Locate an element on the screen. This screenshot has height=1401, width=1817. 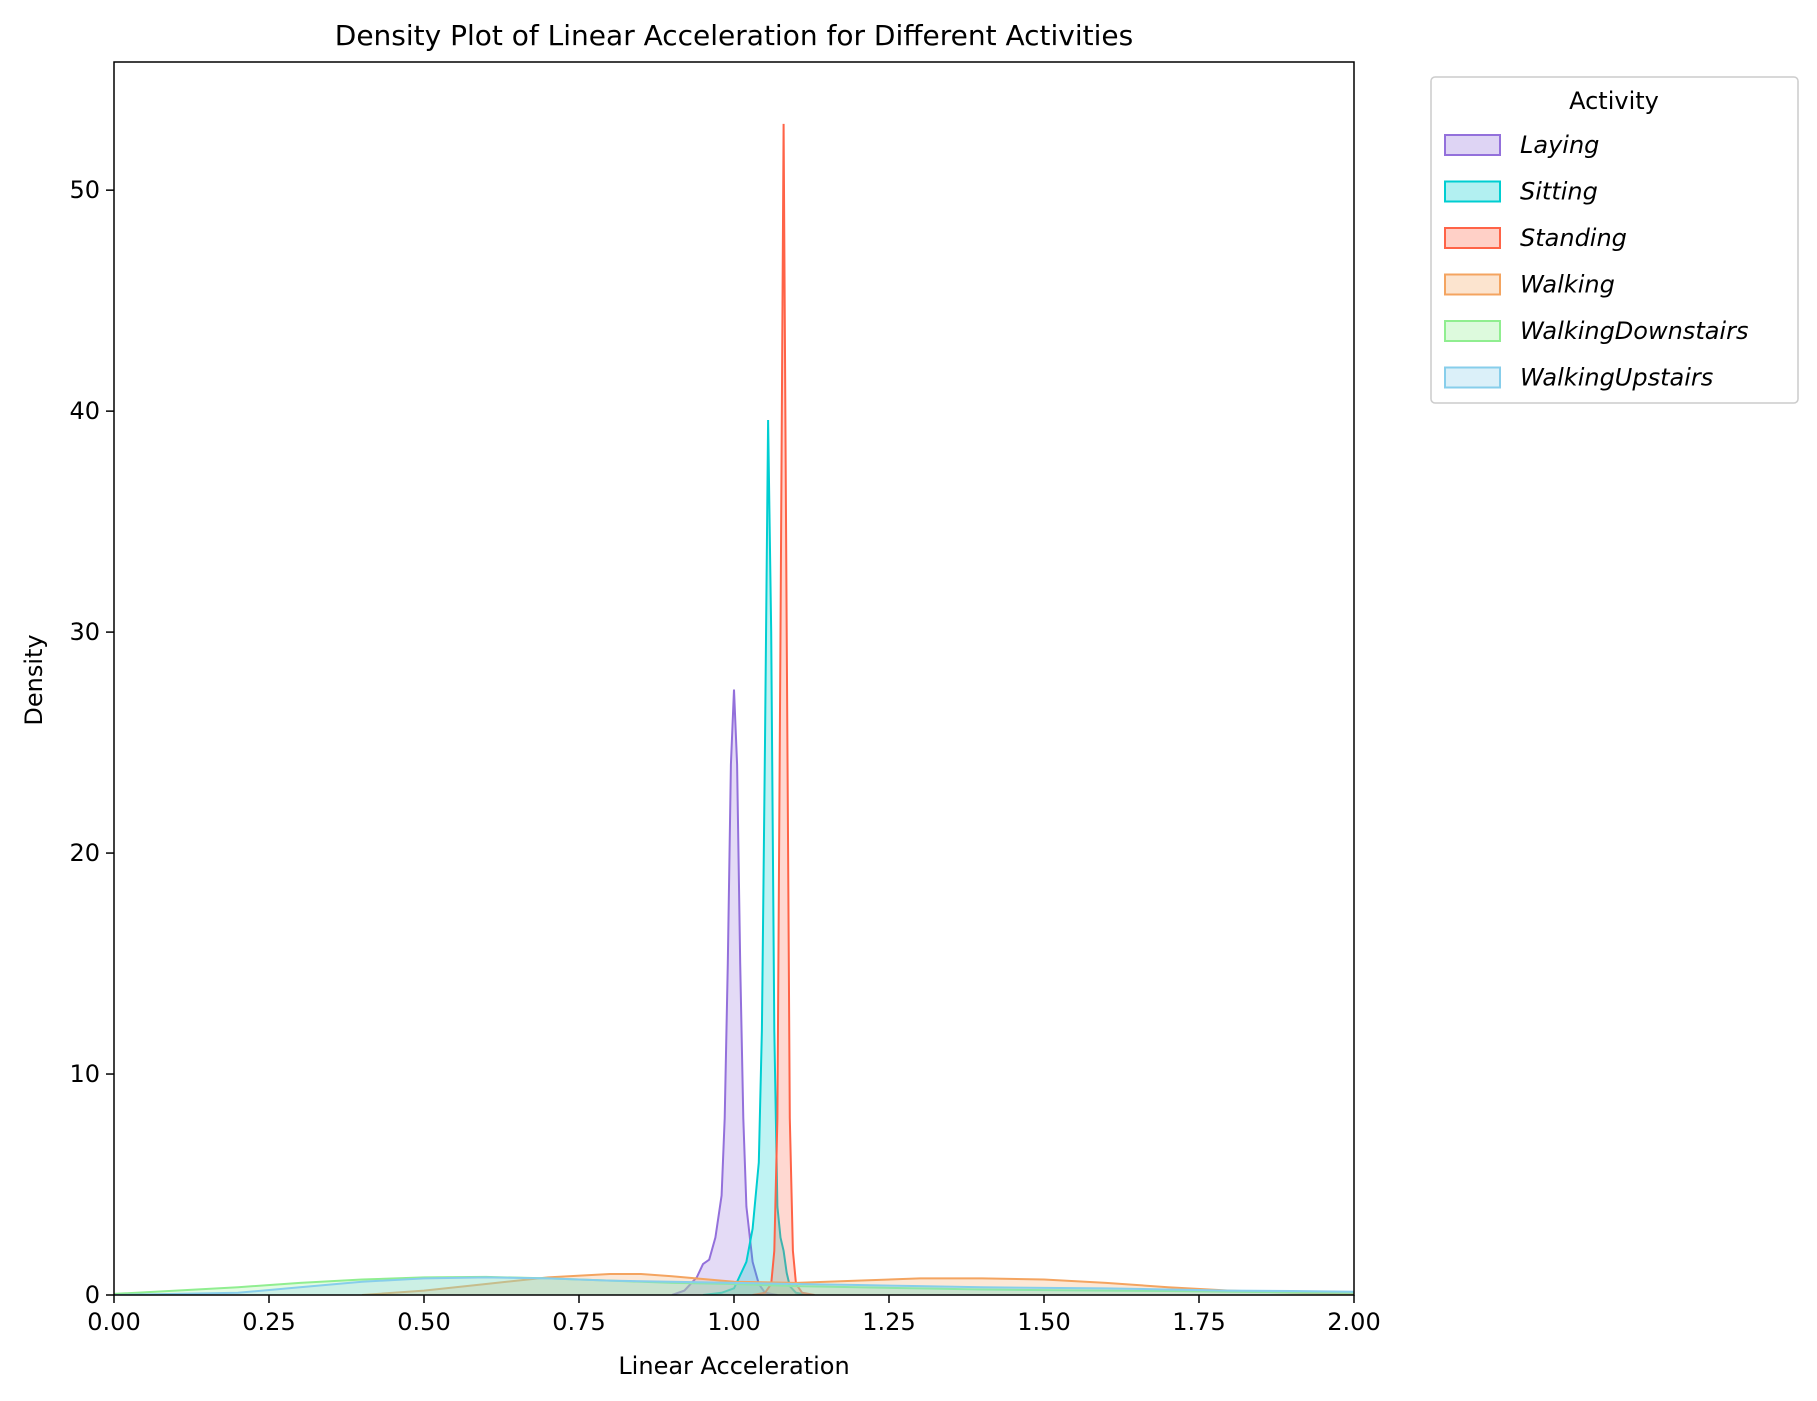
legend-swatch-walking is located at coordinates (1472, 284).